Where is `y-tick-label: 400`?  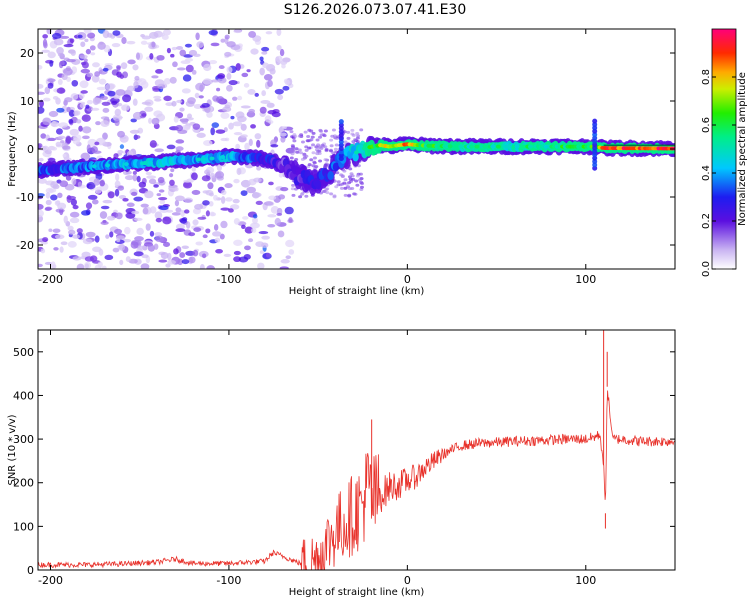
y-tick-label: 400 is located at coordinates (23, 395).